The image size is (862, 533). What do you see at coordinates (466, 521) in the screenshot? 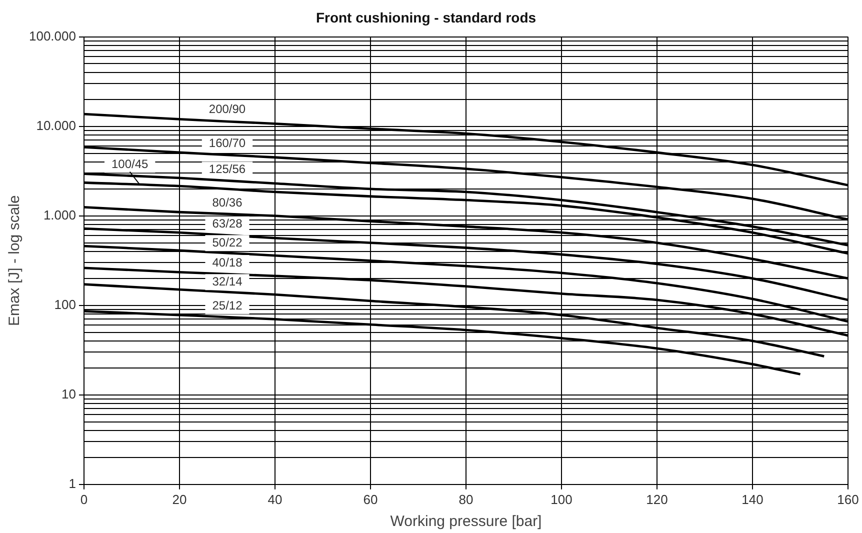
I see `x-axis-title: Working pressure [bar]` at bounding box center [466, 521].